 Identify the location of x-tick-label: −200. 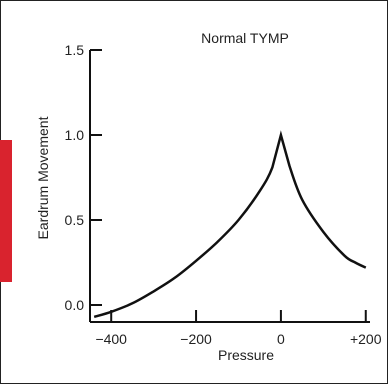
(196, 339).